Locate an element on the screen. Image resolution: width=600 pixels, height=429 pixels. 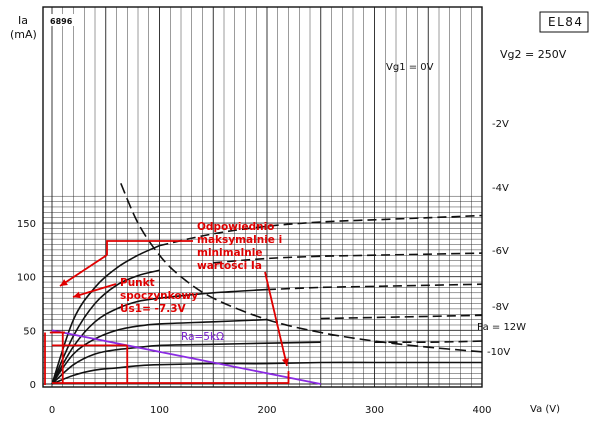
arrow-to-max-shaft is located at coordinates (83, 270).